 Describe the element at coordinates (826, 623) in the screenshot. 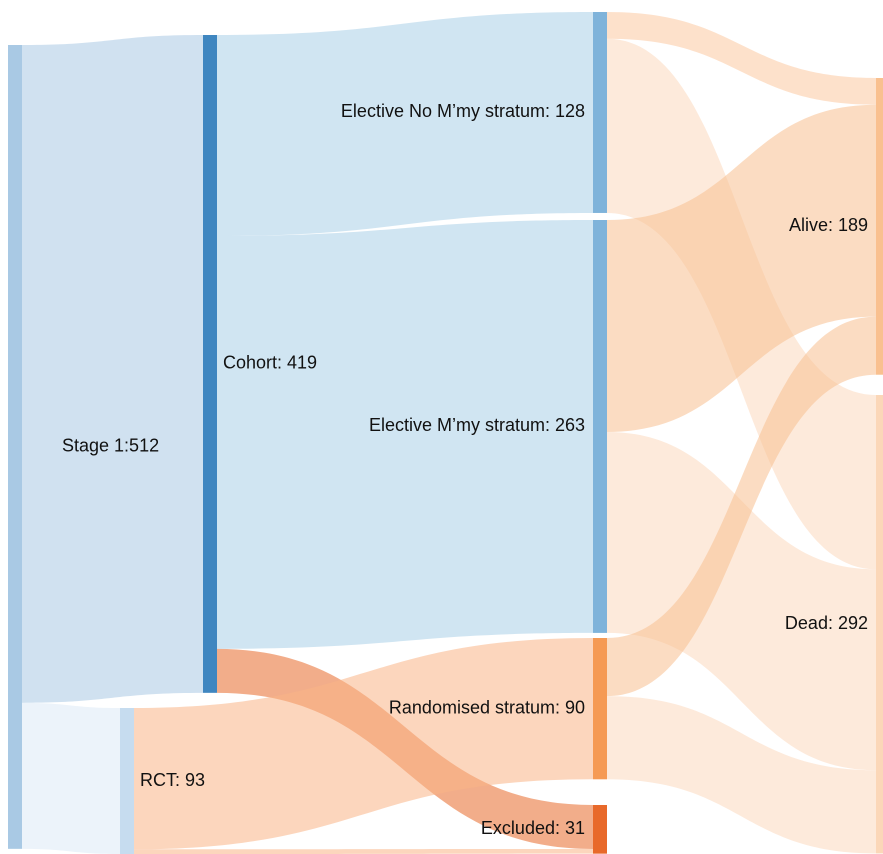

I see `node-label: Dead: 292` at that location.